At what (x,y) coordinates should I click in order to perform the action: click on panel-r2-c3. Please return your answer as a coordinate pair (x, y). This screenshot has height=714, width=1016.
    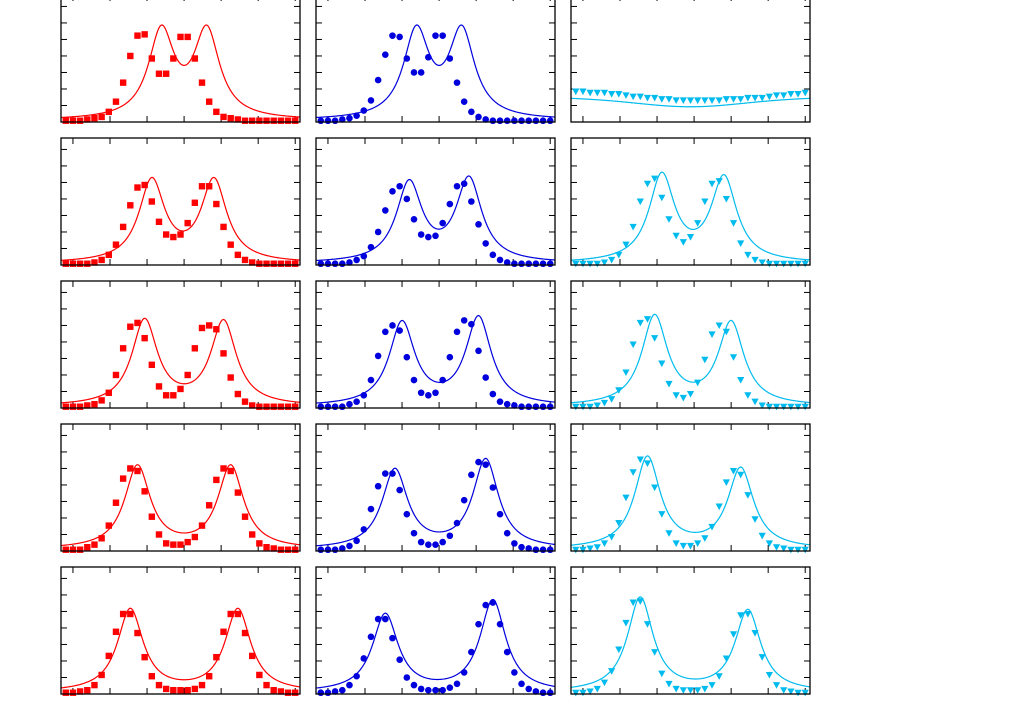
    Looking at the image, I should click on (690, 202).